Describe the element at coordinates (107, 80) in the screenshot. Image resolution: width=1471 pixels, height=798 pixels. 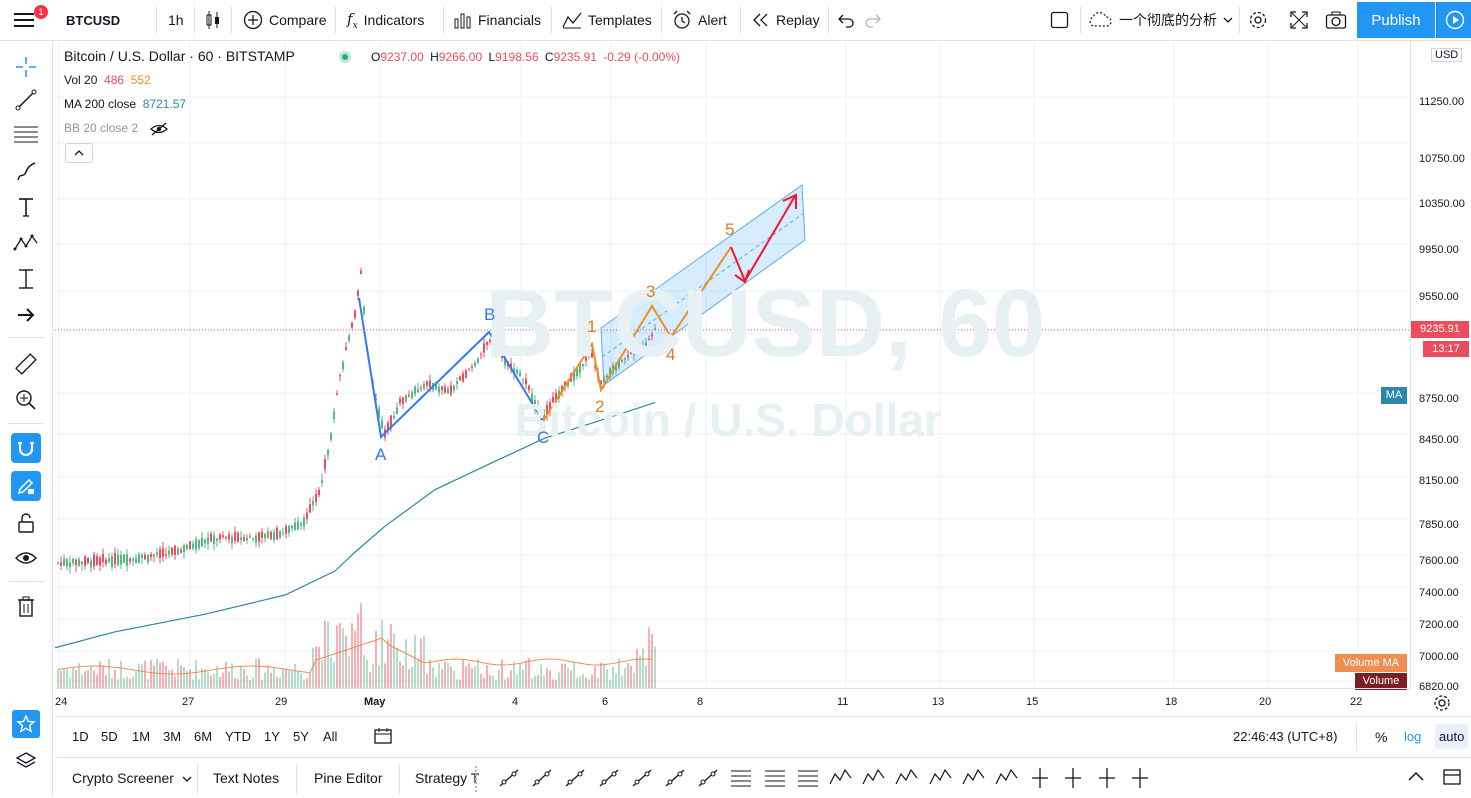
I see `legend-volume: Vol 20 486 552` at that location.